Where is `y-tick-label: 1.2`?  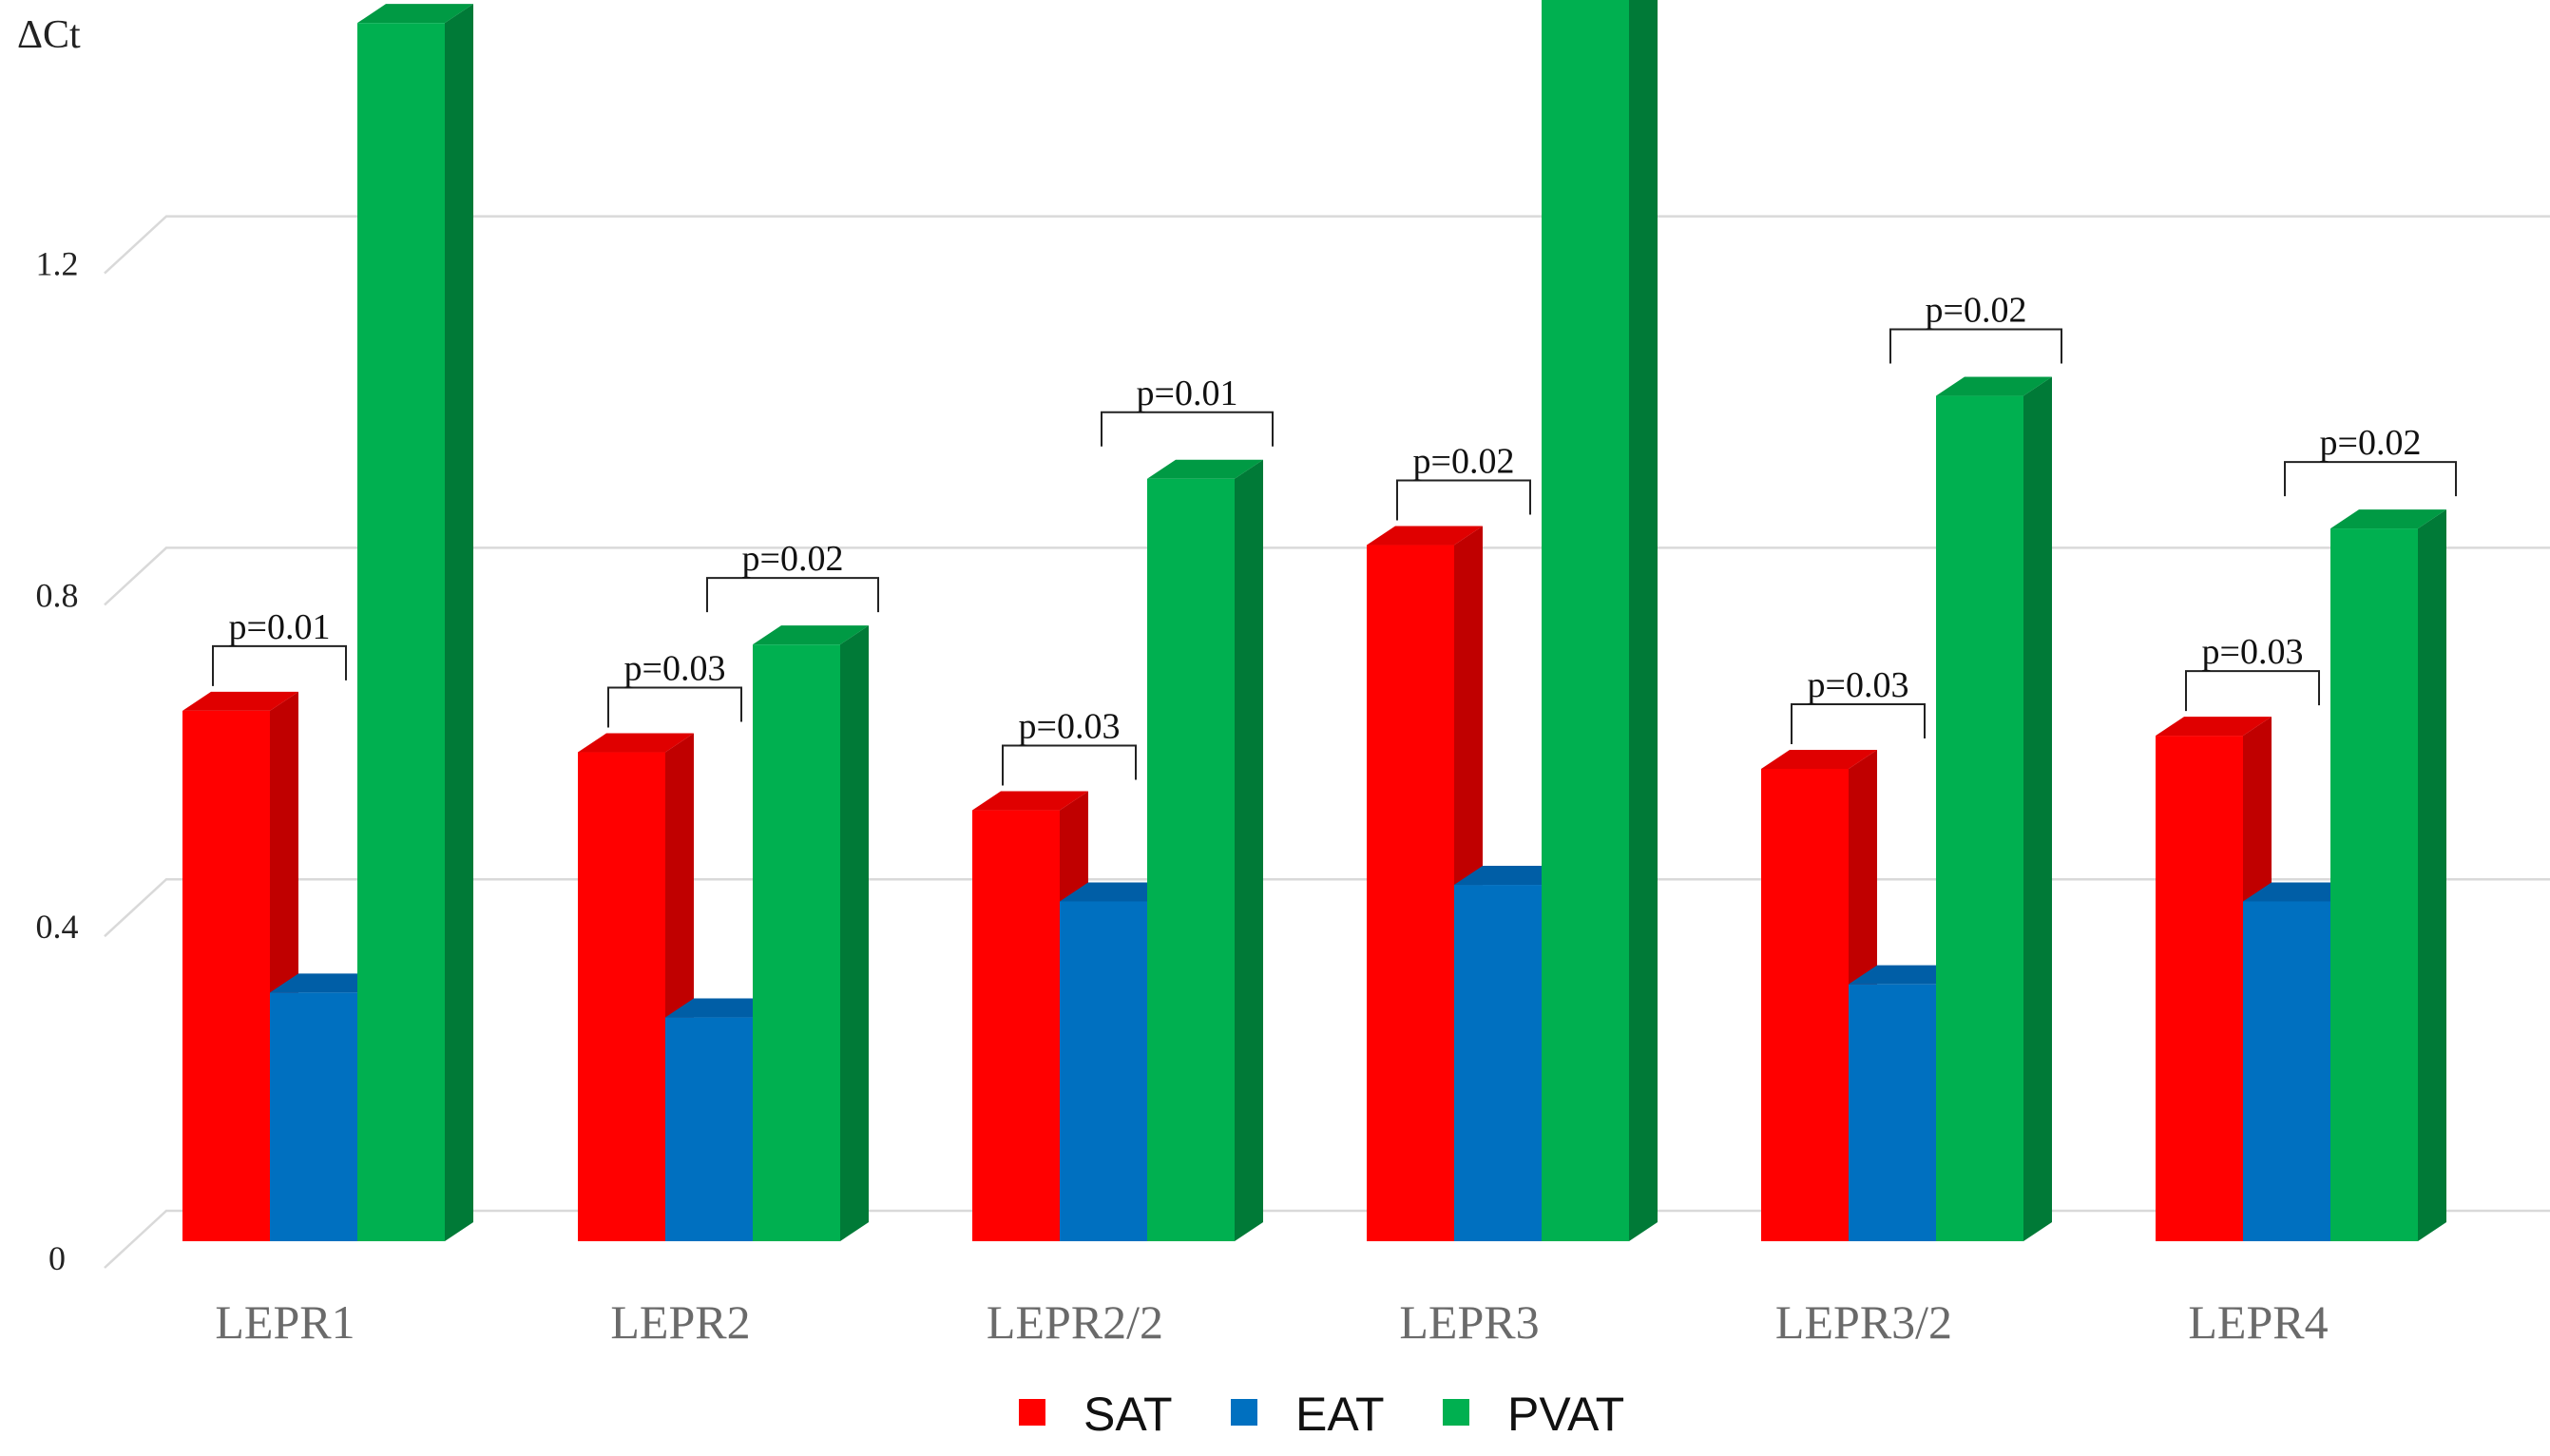
y-tick-label: 1.2 is located at coordinates (58, 264).